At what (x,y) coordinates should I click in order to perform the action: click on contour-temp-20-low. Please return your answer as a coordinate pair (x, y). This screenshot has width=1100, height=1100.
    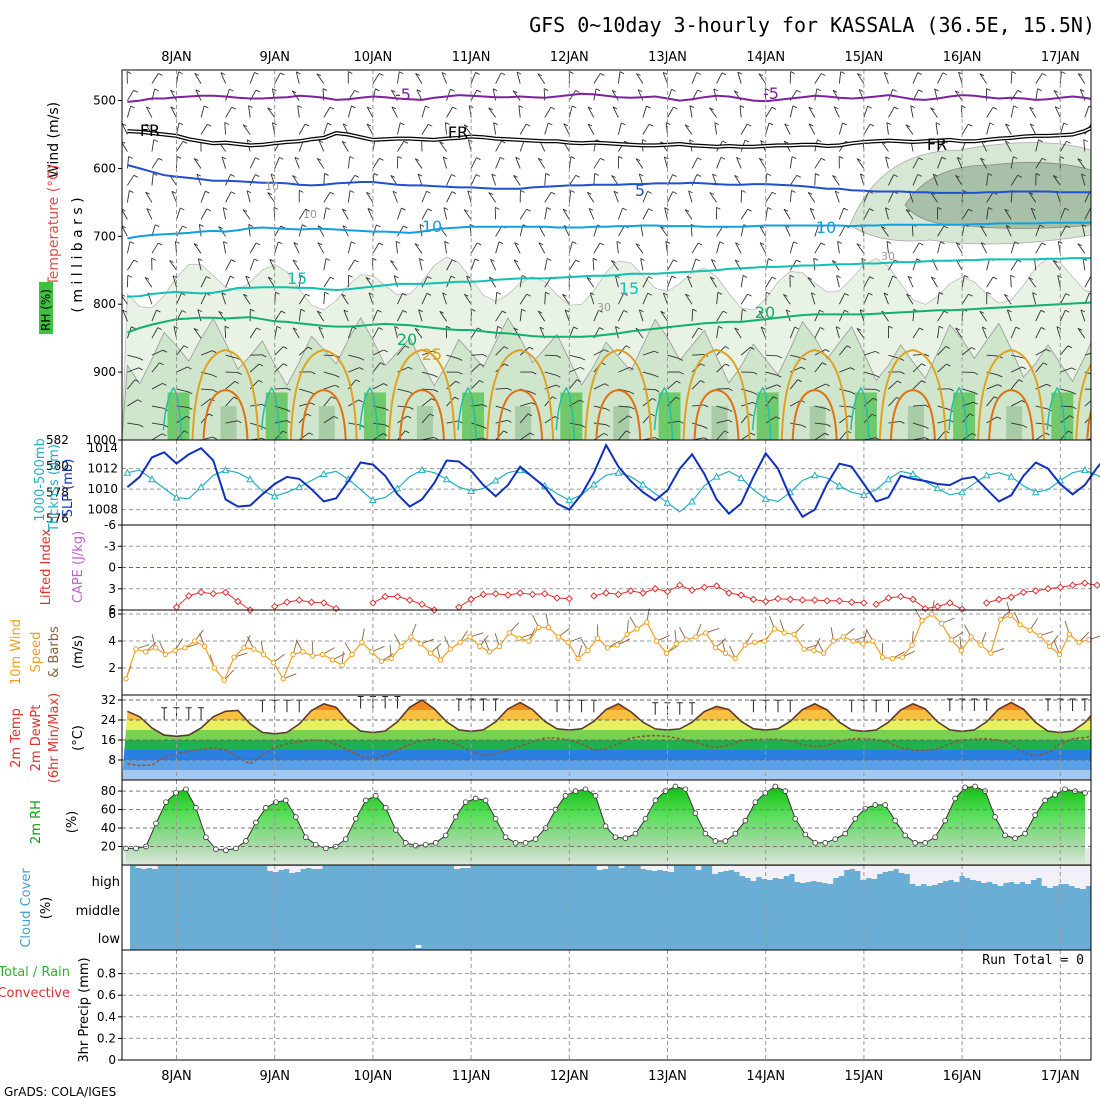
    Looking at the image, I should click on (958, 413).